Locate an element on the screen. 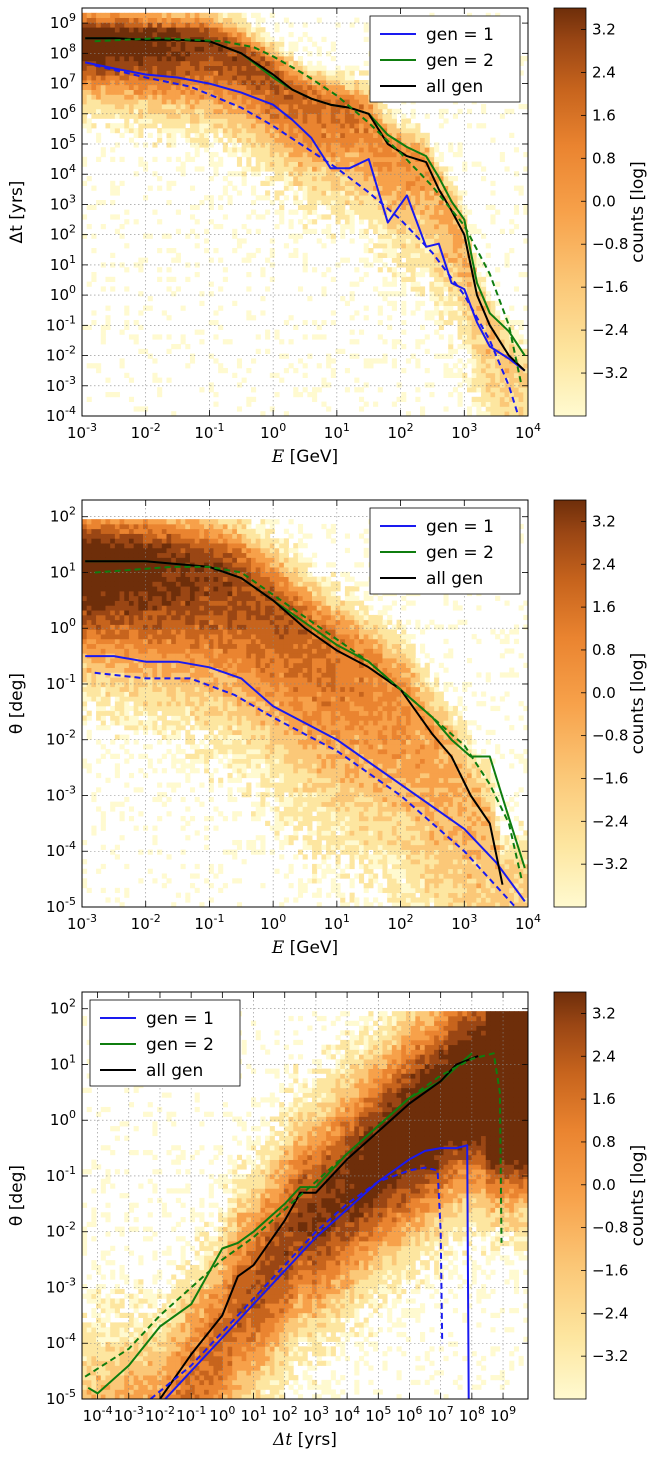  y-tick-label: 10⁹ is located at coordinates (63, 21).